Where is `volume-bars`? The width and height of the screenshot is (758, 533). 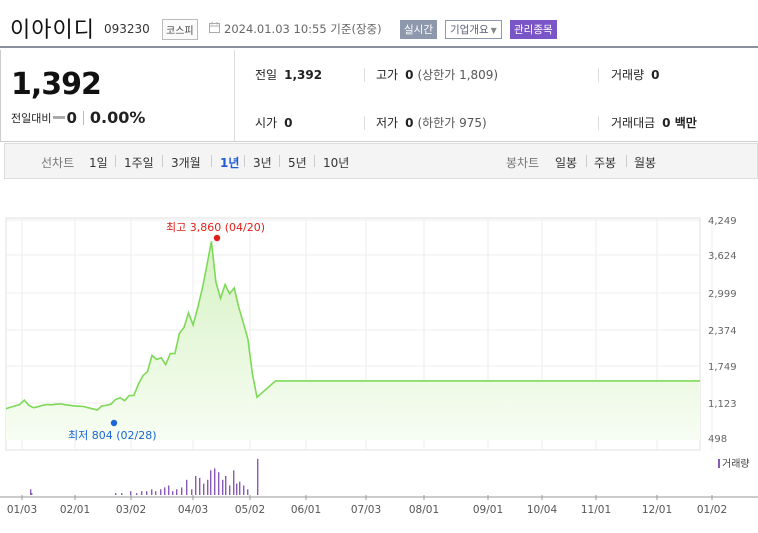
volume-bars is located at coordinates (144, 476).